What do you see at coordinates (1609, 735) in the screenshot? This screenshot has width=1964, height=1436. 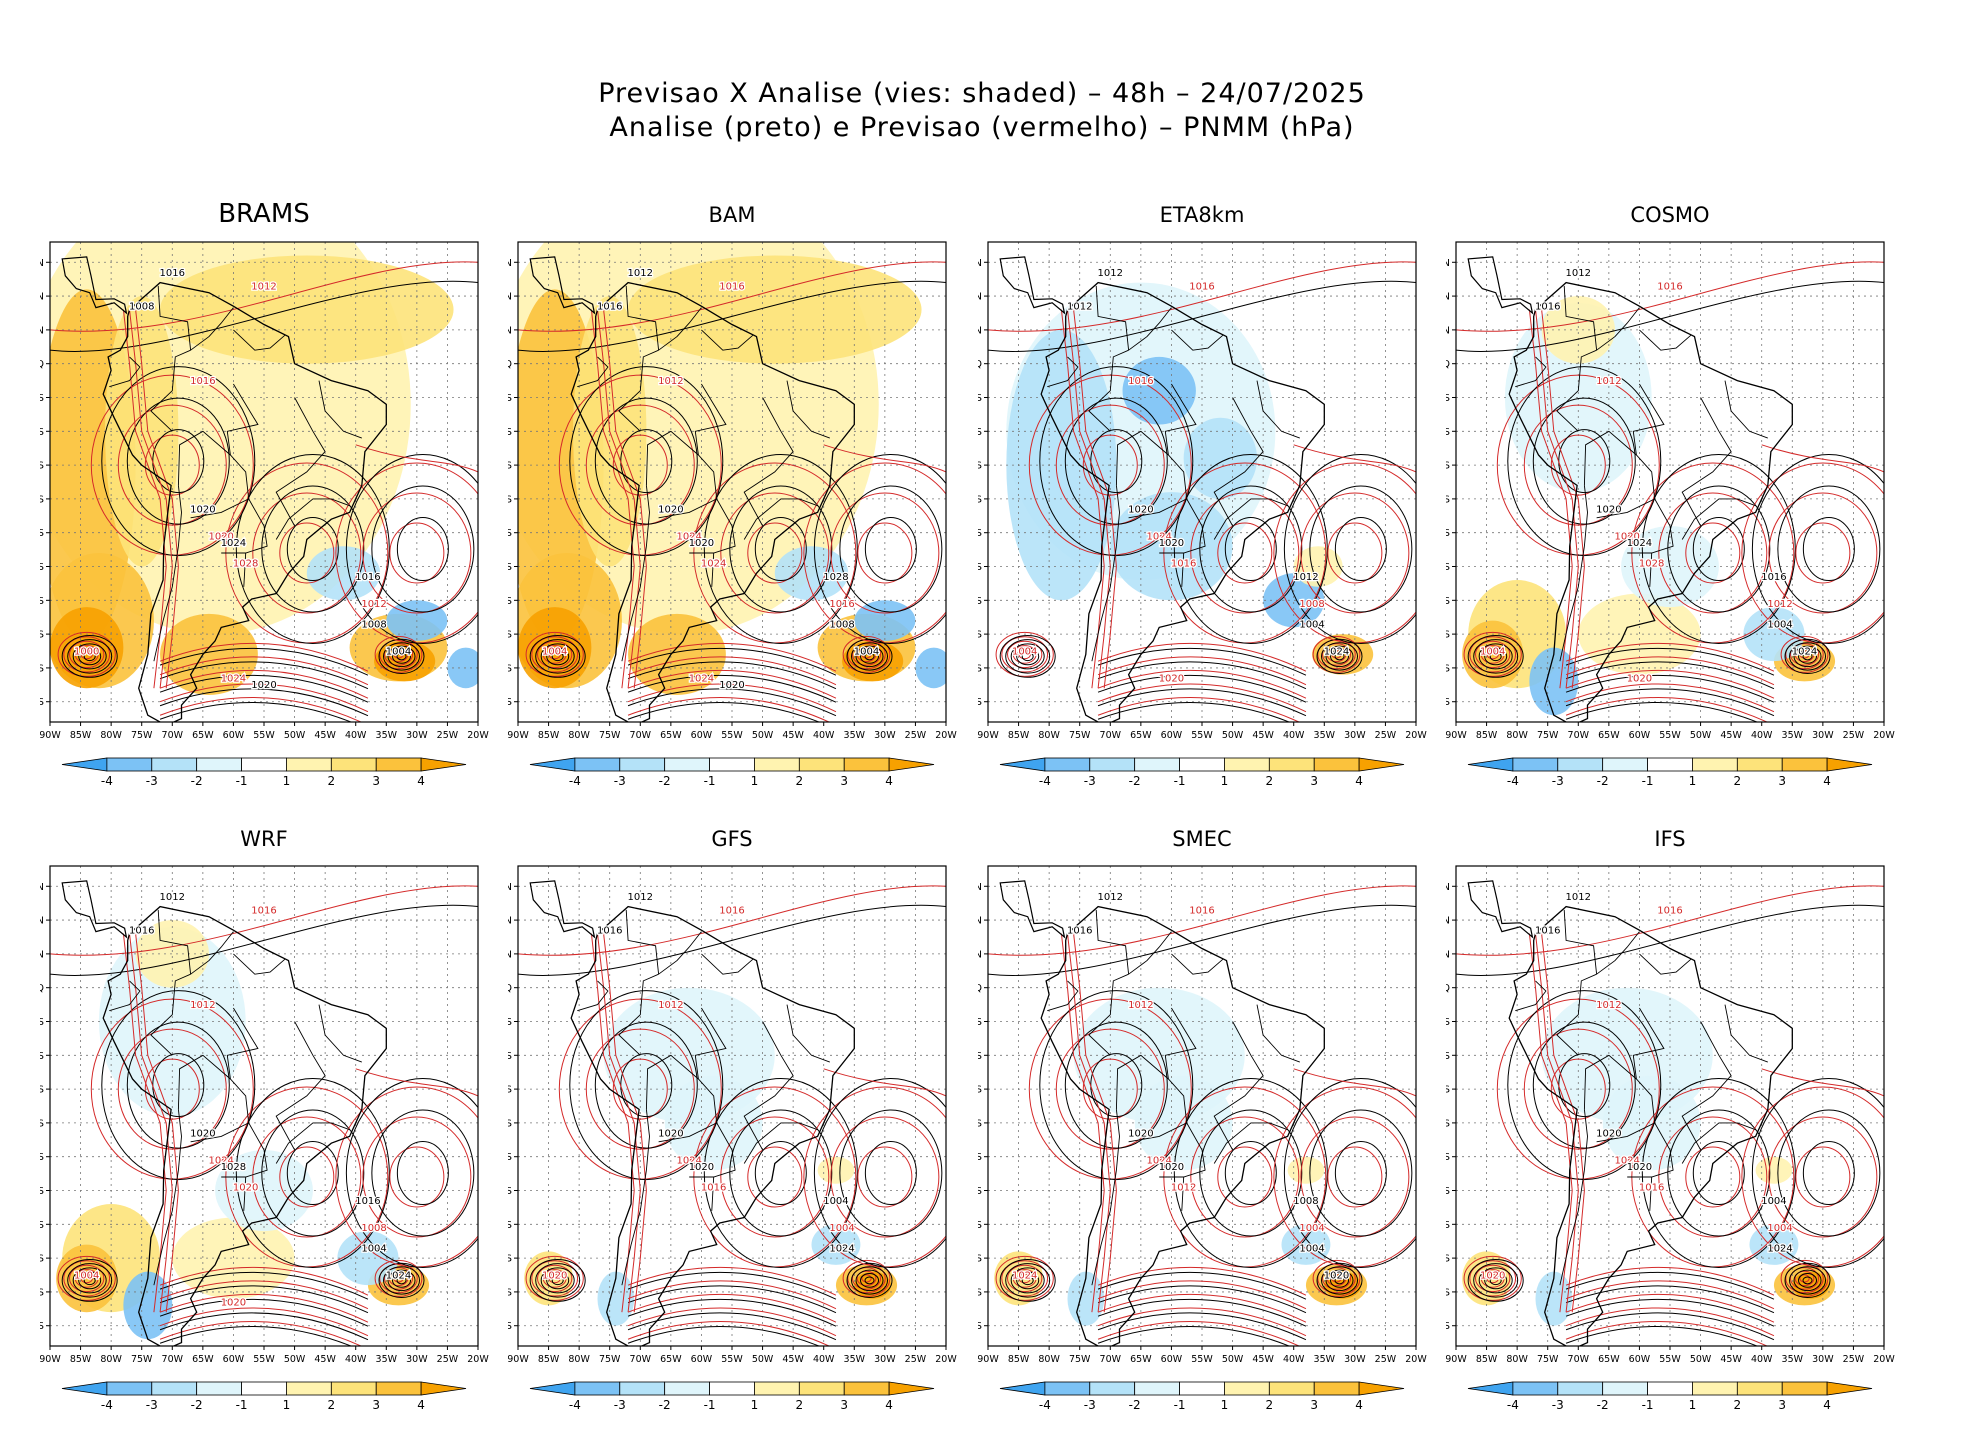 I see `x-tick-label: 65W` at bounding box center [1609, 735].